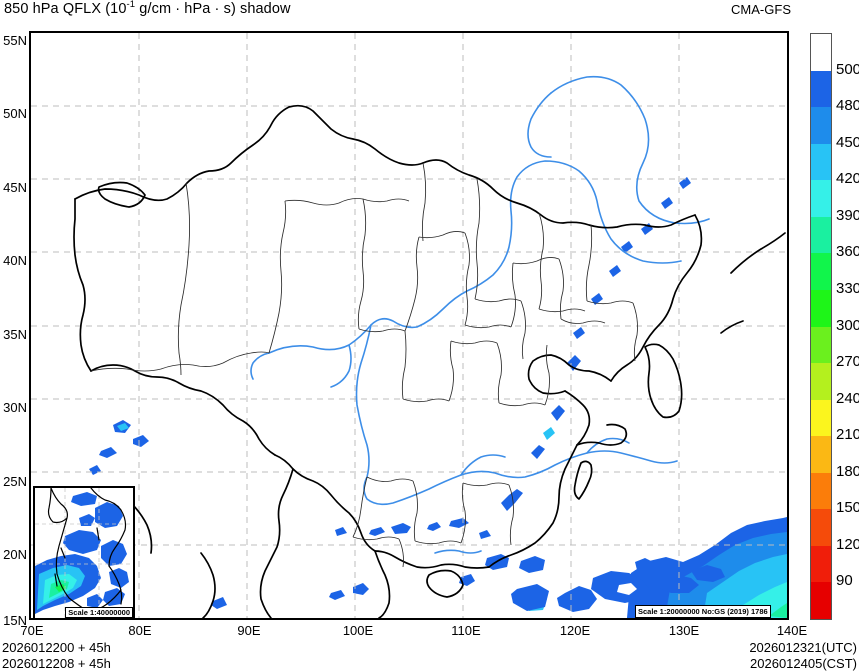  I want to click on colorbar-tick-330: 330, so click(847, 288).